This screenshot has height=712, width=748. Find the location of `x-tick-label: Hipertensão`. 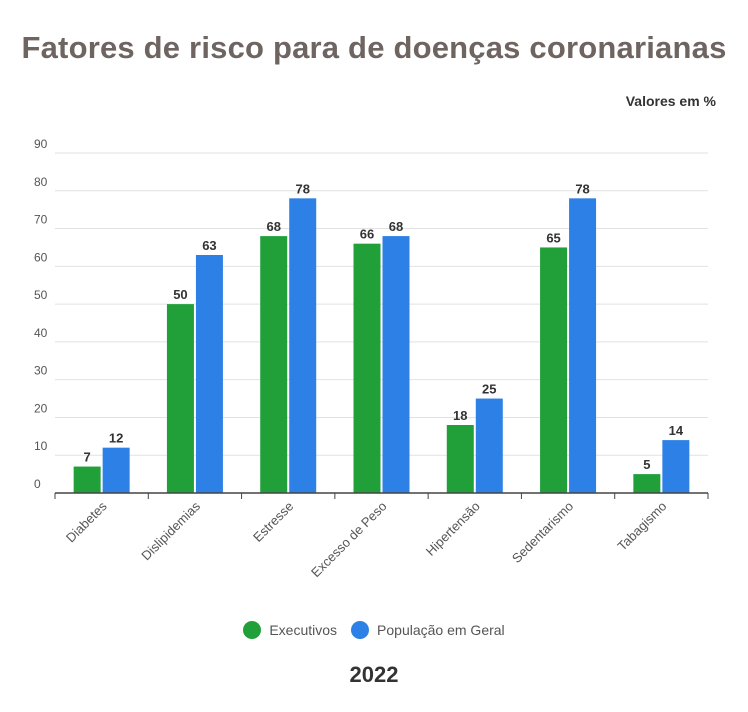

x-tick-label: Hipertensão is located at coordinates (453, 529).